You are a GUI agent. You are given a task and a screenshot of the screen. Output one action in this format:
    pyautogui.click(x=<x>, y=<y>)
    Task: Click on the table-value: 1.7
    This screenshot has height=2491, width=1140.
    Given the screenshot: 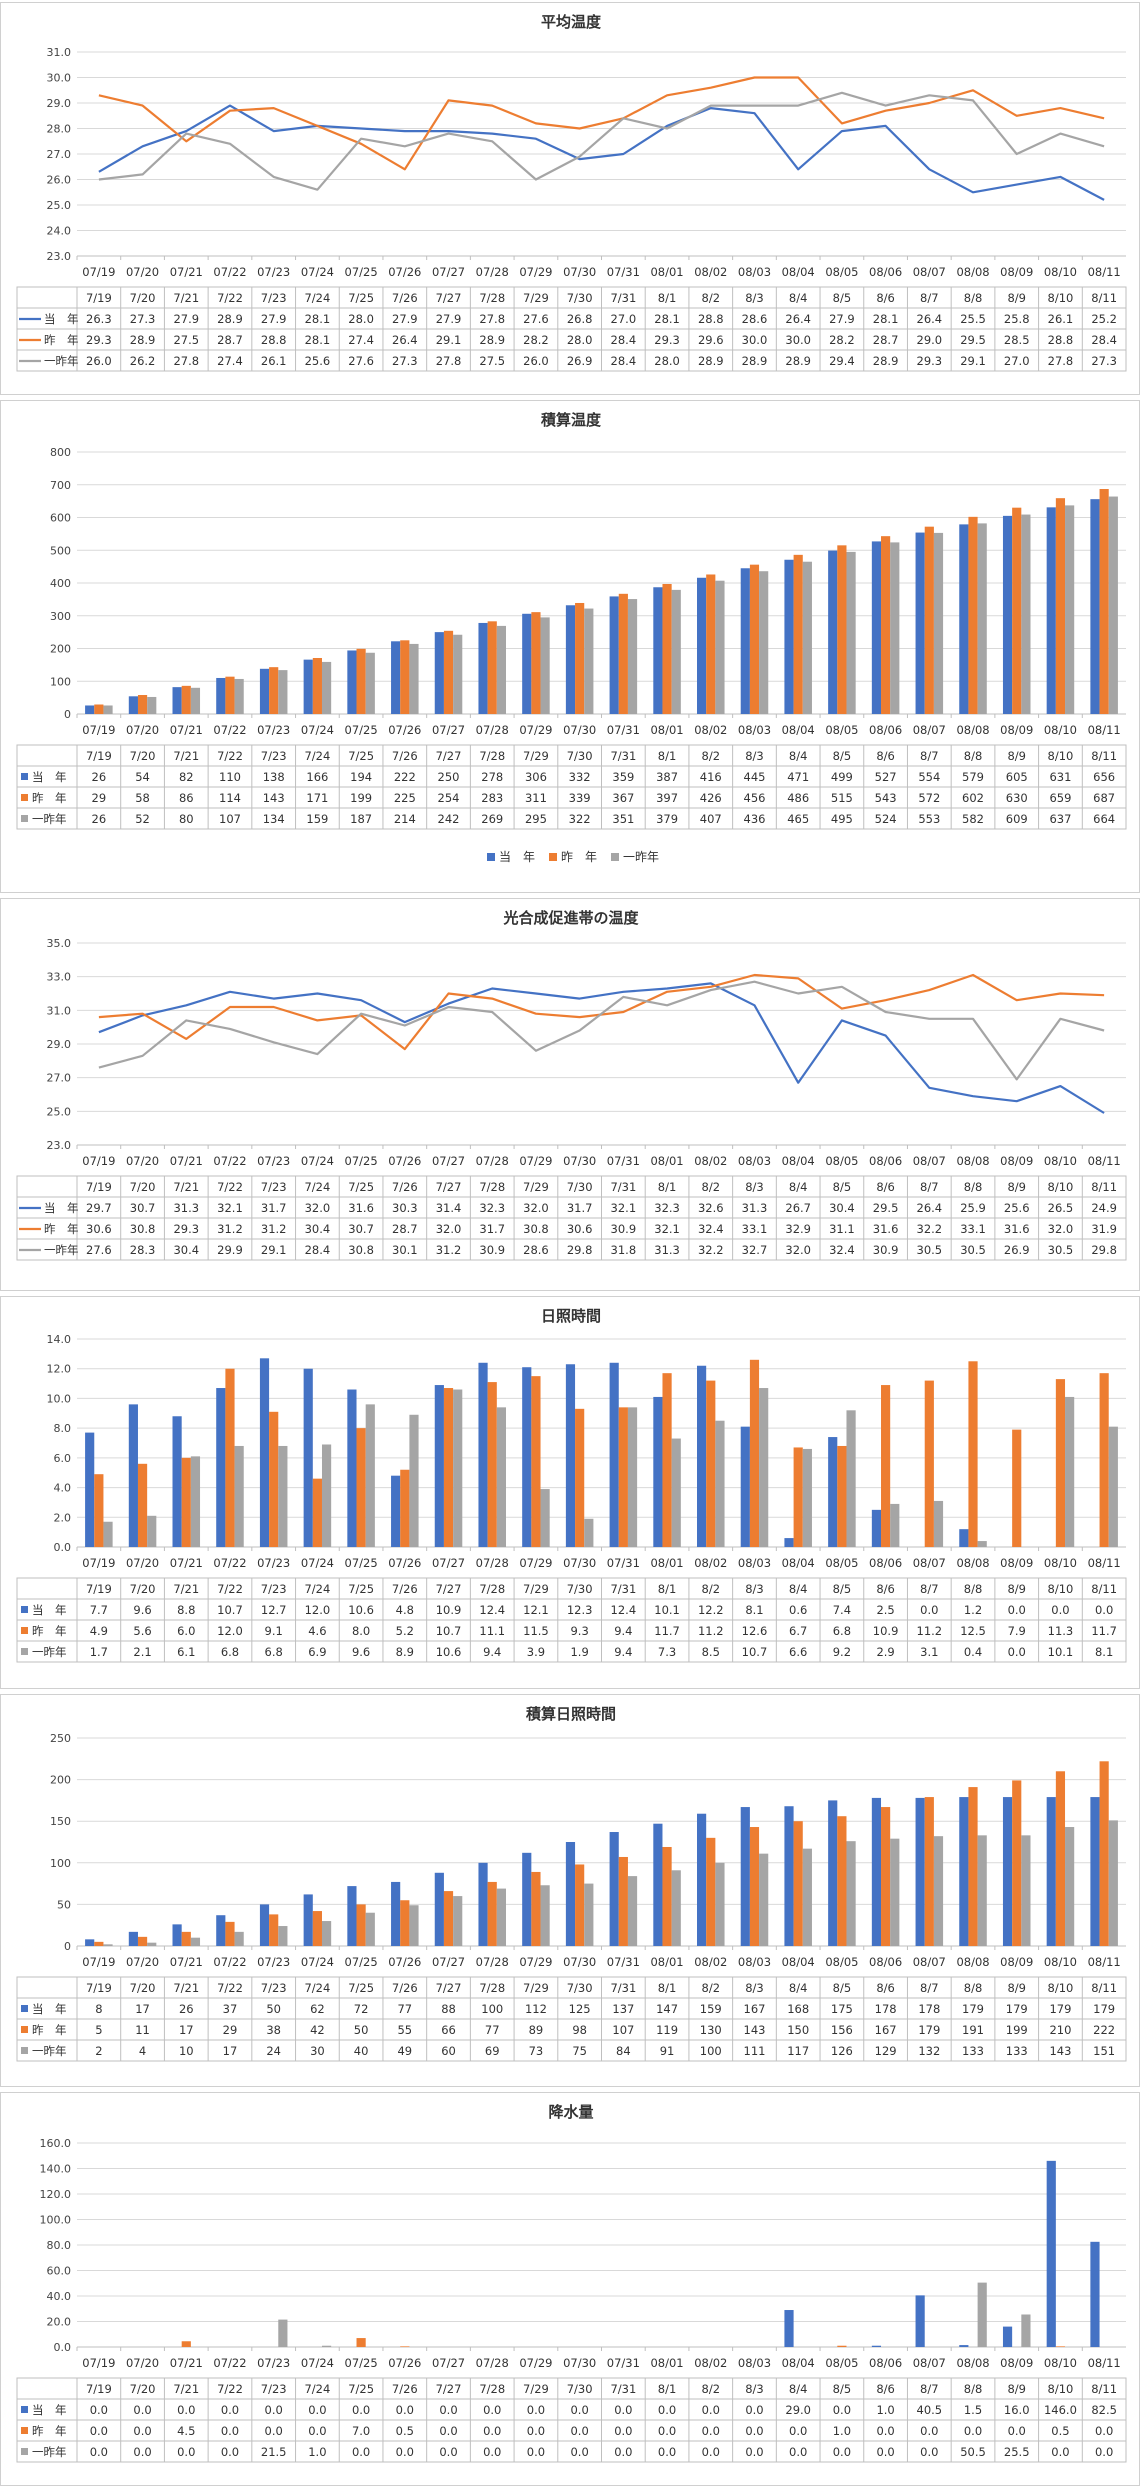 What is the action you would take?
    pyautogui.click(x=99, y=1652)
    